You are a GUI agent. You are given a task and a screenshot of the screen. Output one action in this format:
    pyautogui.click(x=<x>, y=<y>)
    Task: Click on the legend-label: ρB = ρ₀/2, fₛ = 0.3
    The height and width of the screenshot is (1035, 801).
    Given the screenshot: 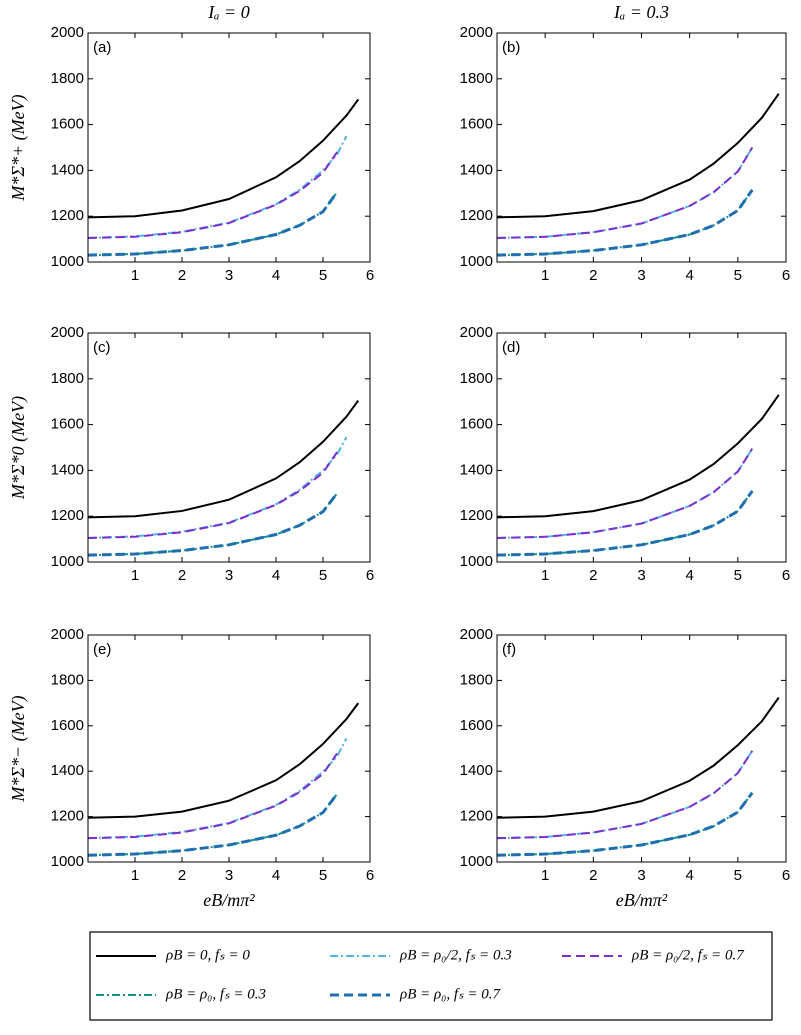 What is the action you would take?
    pyautogui.click(x=455, y=955)
    